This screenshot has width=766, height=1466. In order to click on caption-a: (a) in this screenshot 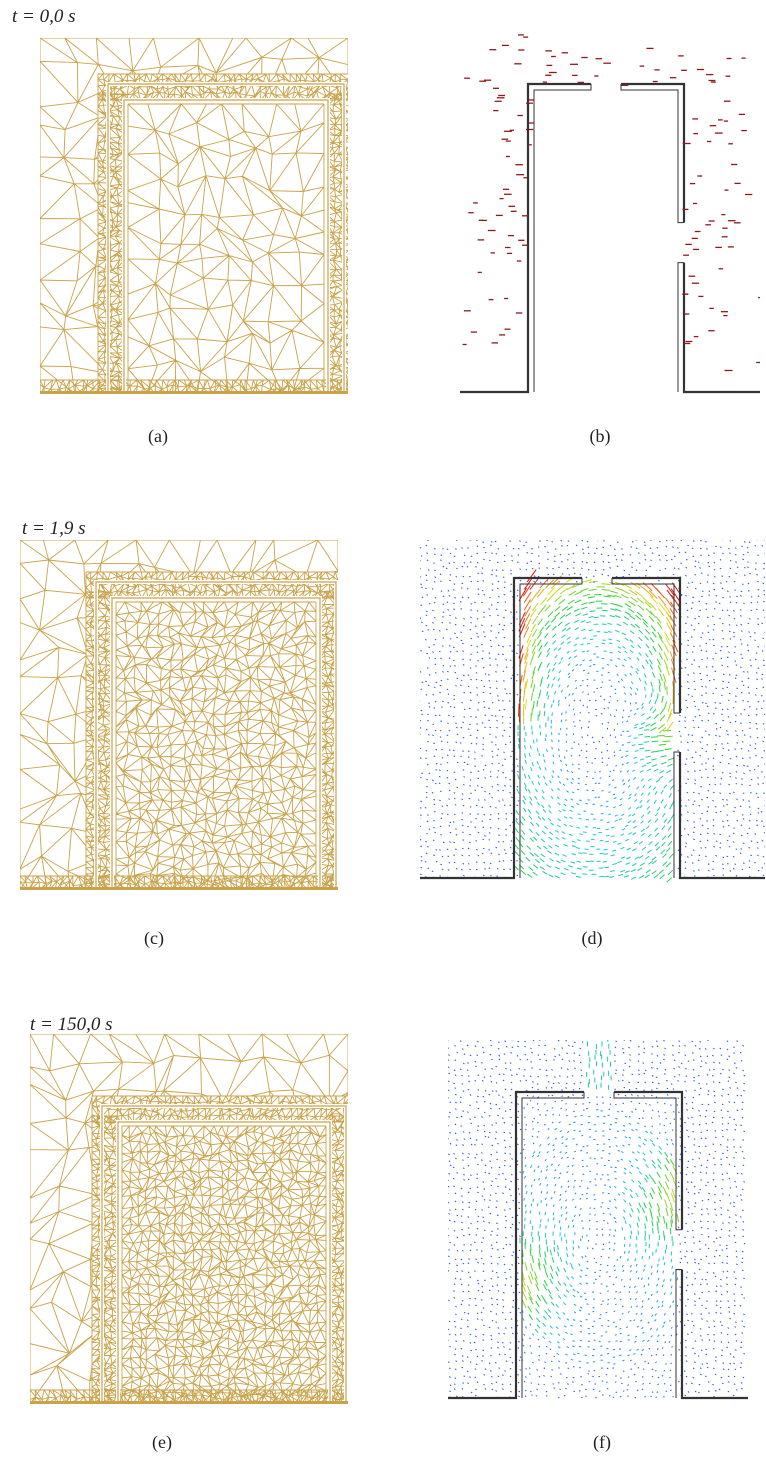, I will do `click(158, 436)`.